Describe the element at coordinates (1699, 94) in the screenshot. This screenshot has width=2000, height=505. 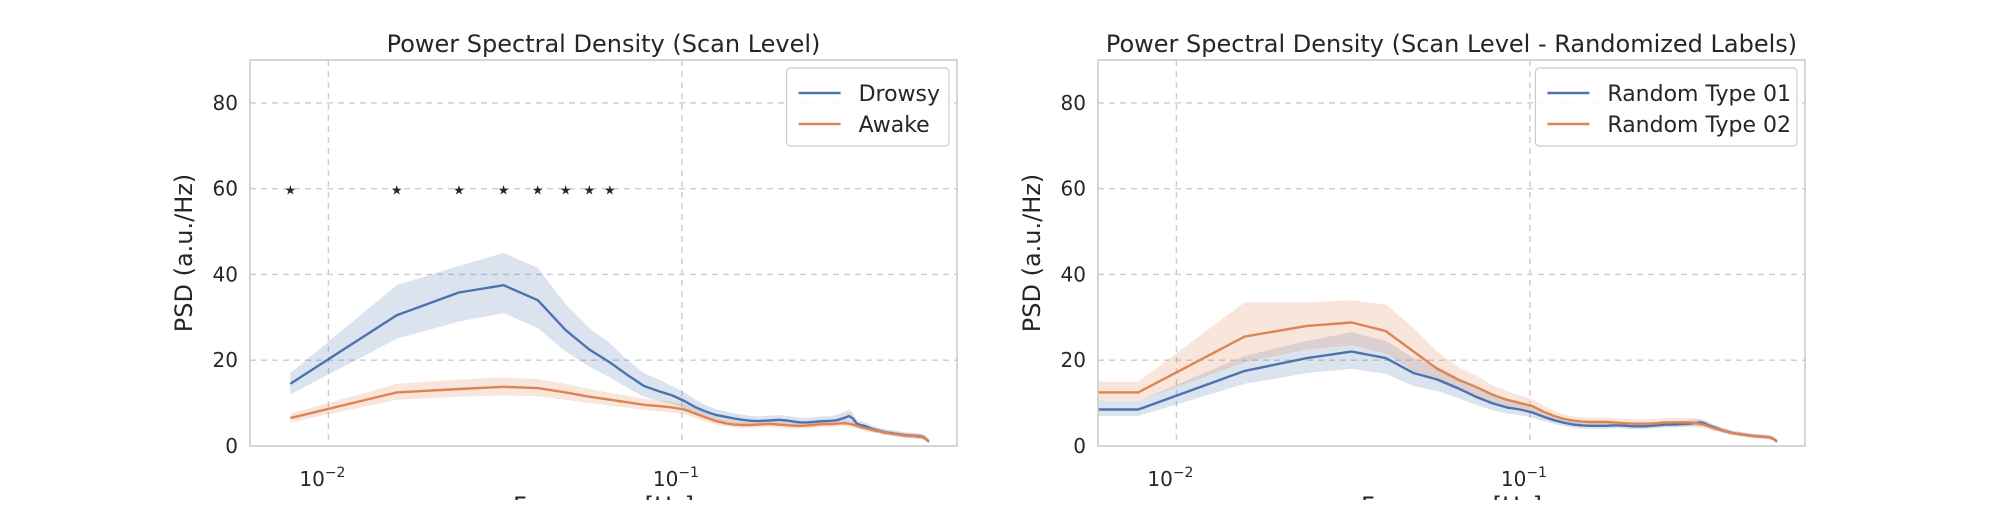
I see `legend-label-1: Random Type 01` at that location.